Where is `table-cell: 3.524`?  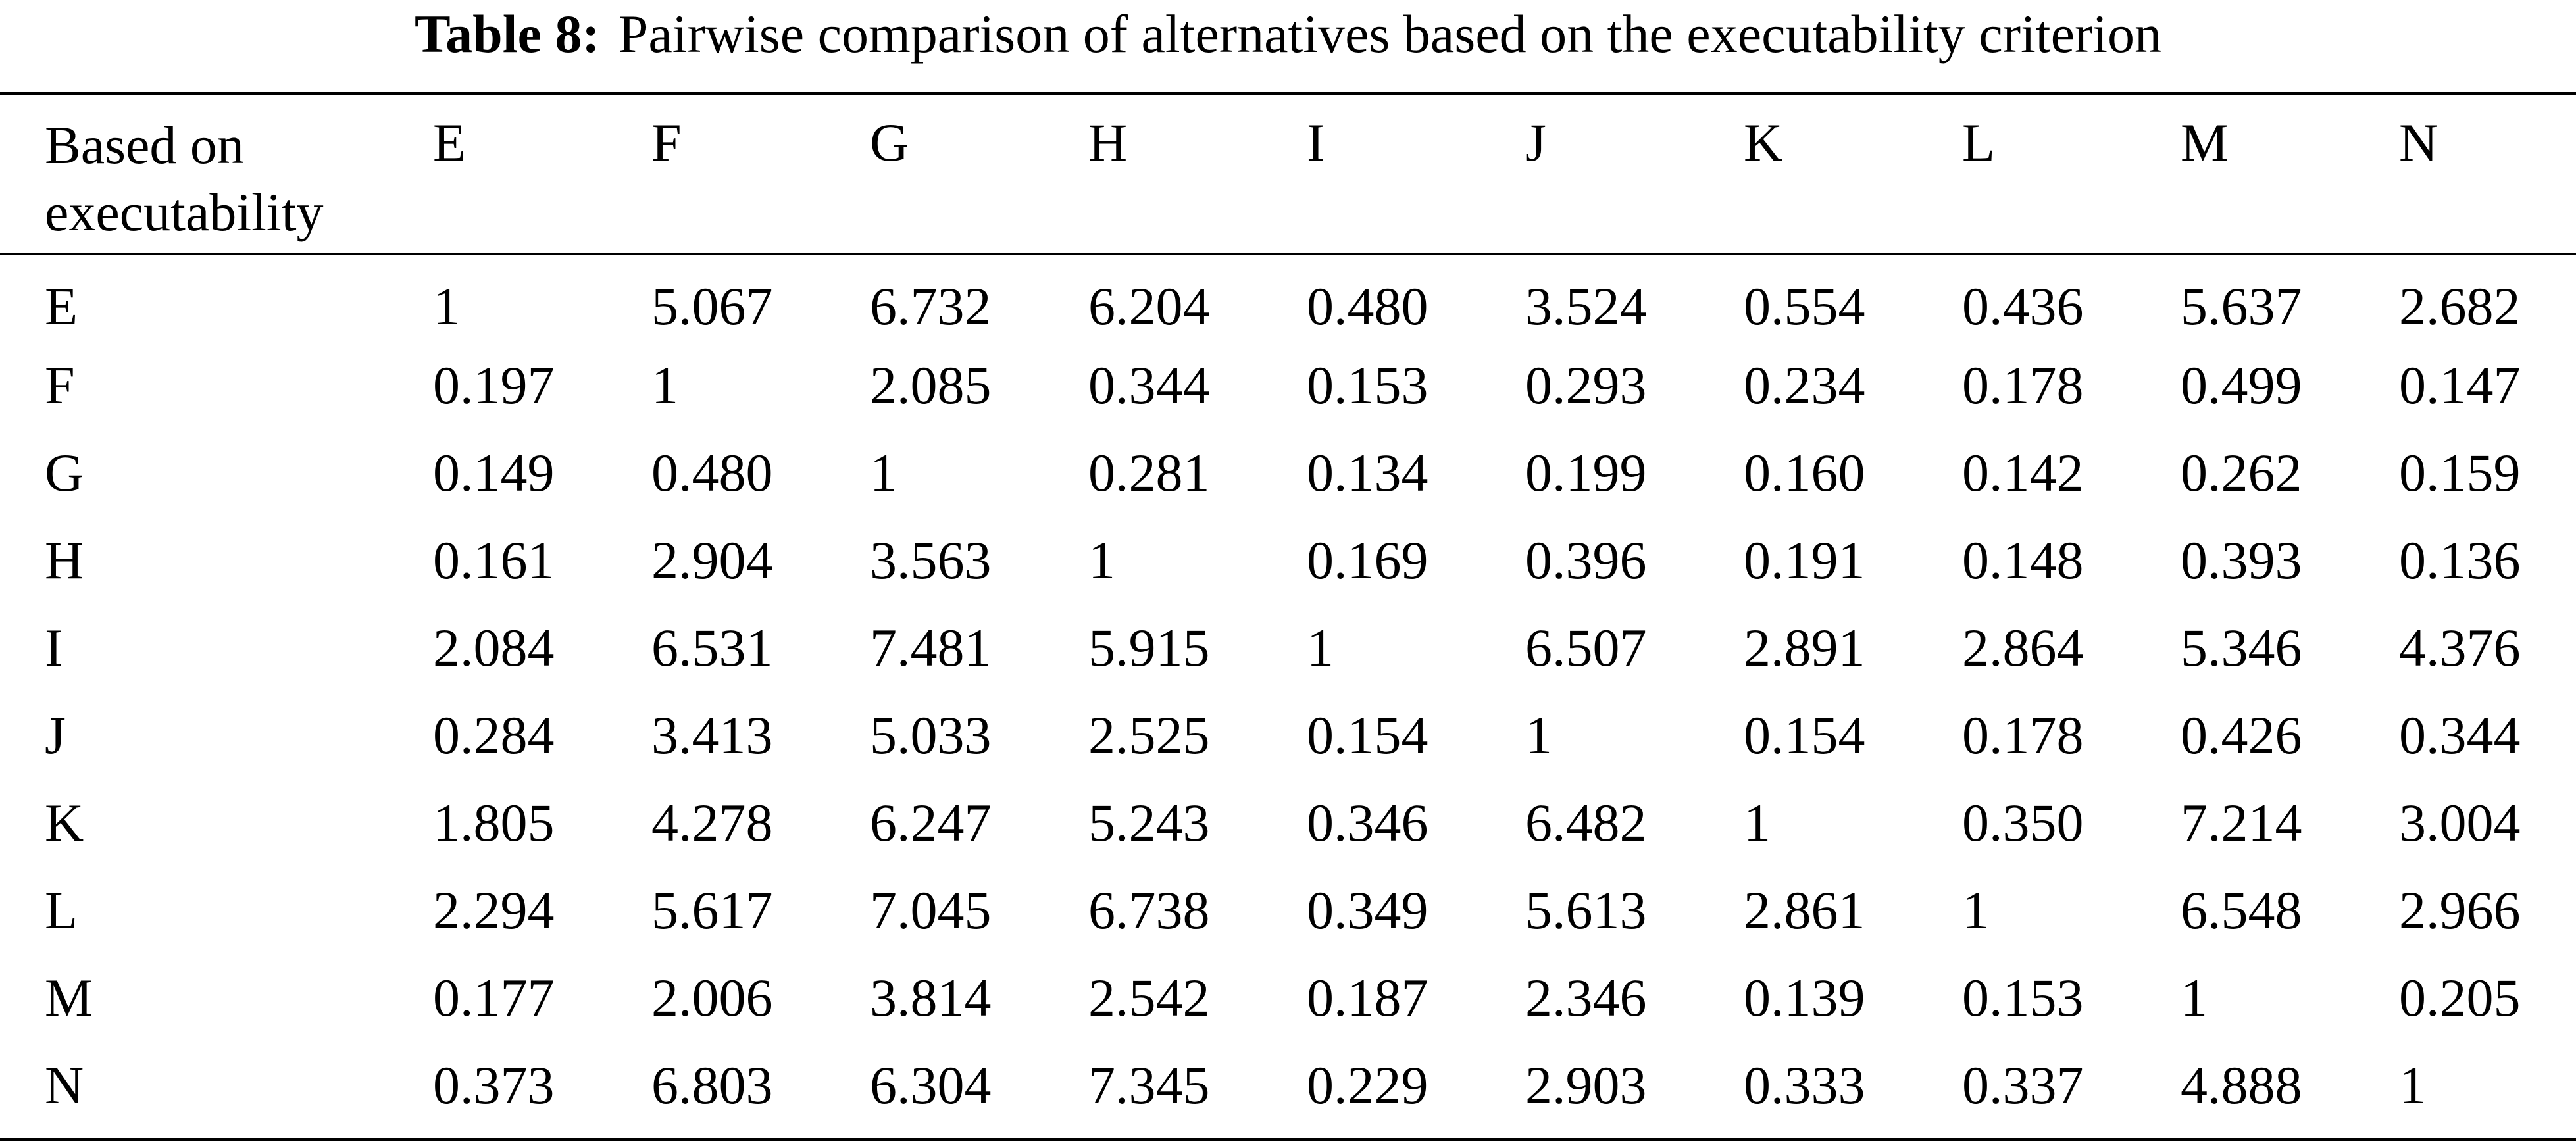
table-cell: 3.524 is located at coordinates (1586, 306).